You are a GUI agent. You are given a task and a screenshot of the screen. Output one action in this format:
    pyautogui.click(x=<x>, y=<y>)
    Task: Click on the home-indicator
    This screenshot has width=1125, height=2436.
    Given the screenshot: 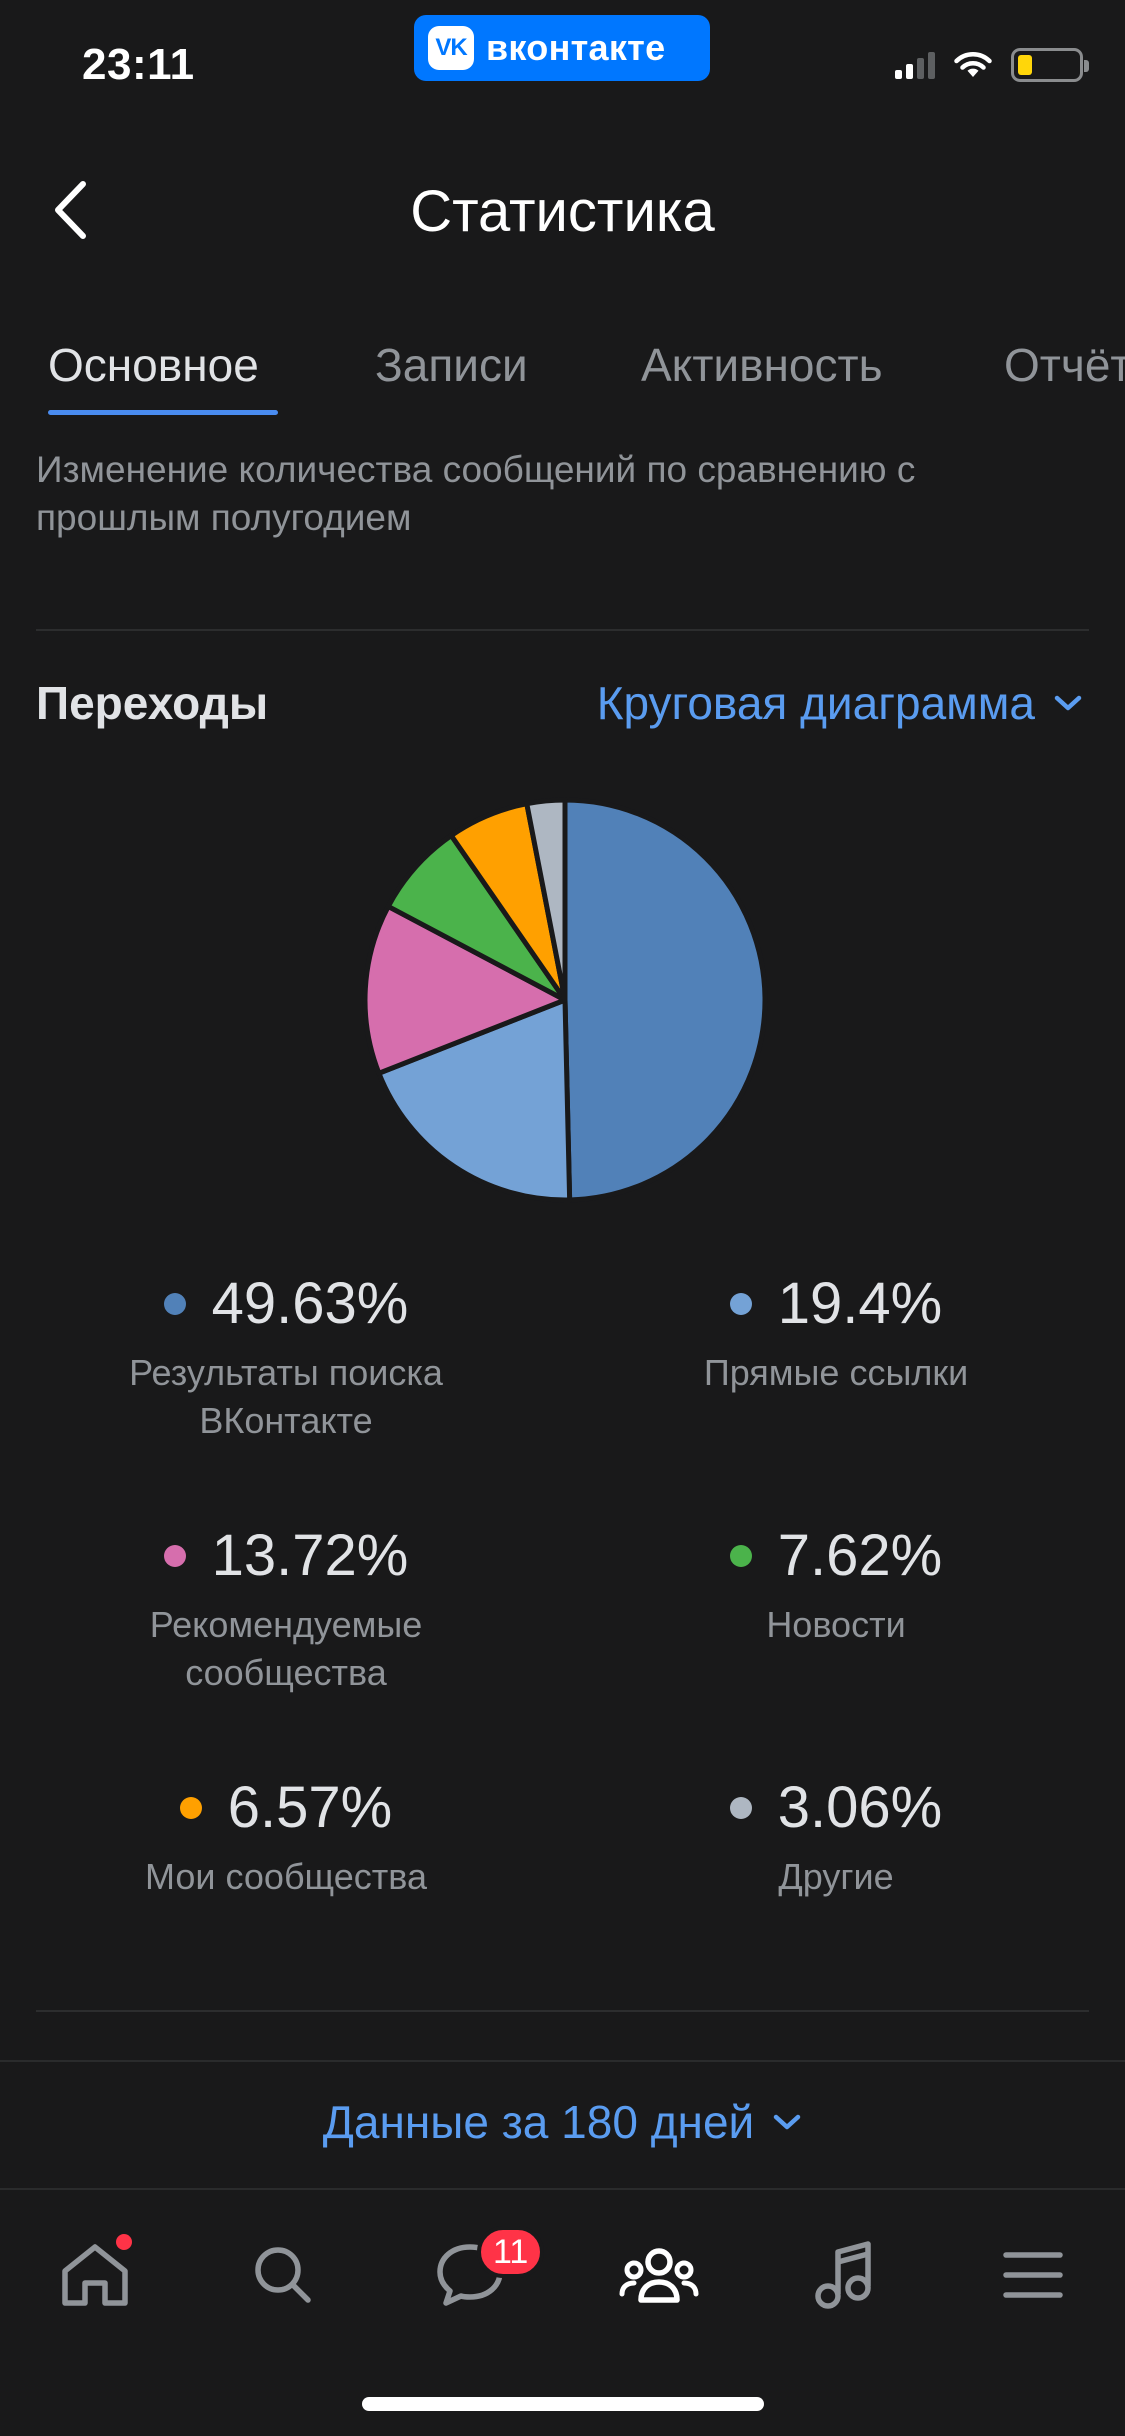 What is the action you would take?
    pyautogui.click(x=563, y=2404)
    